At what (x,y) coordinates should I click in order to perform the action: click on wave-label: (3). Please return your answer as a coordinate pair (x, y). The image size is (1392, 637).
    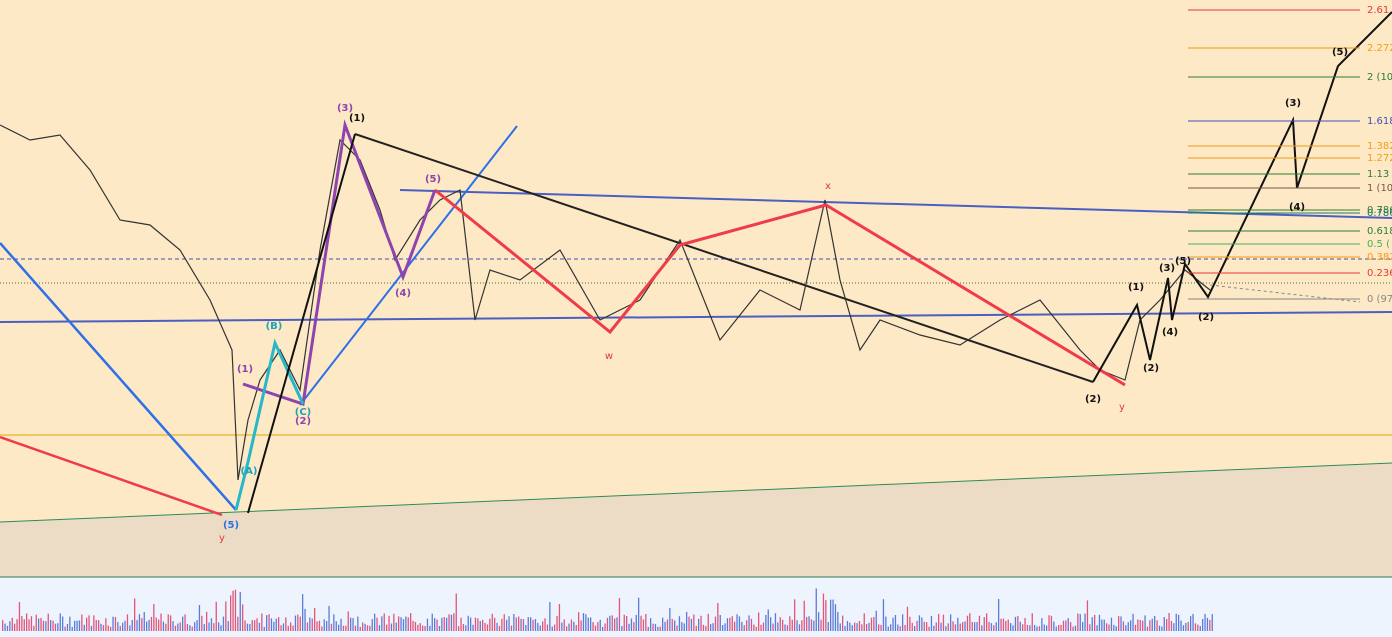
    Looking at the image, I should click on (1293, 103).